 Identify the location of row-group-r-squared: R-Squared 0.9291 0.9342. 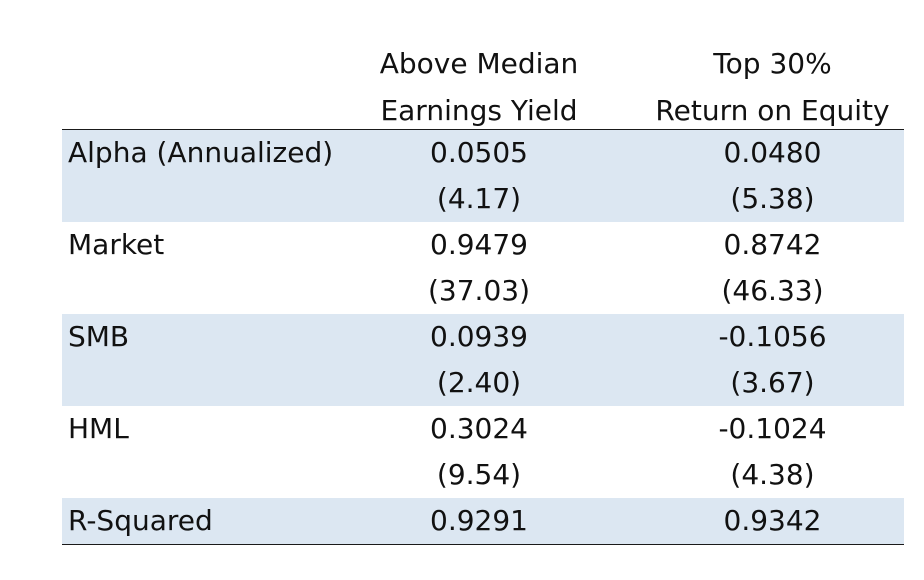
(483, 521).